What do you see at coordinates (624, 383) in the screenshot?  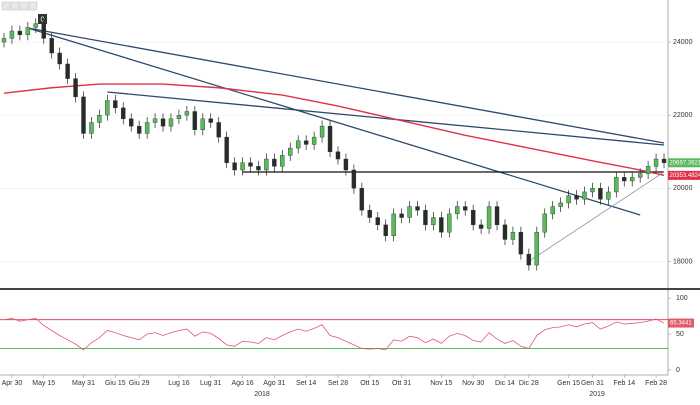 I see `x-tick-label: Feb 14` at bounding box center [624, 383].